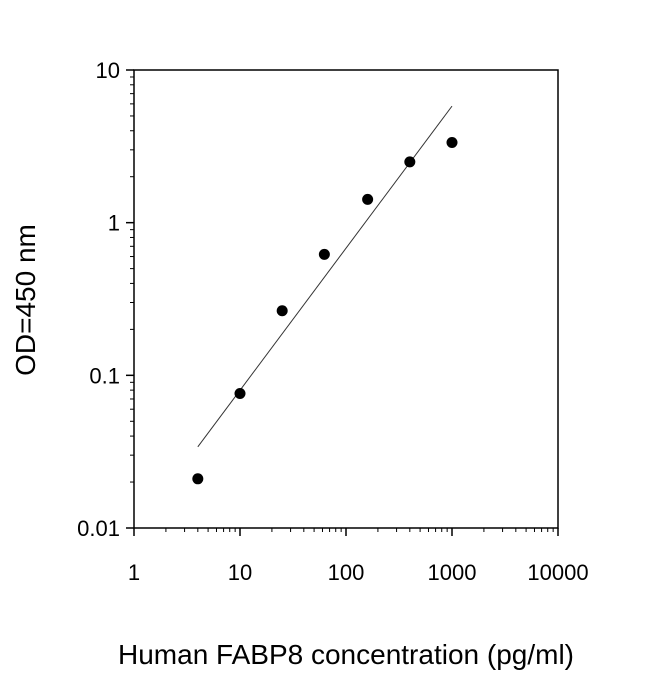 This screenshot has height=674, width=650. What do you see at coordinates (114, 223) in the screenshot?
I see `y-tick-label: 1` at bounding box center [114, 223].